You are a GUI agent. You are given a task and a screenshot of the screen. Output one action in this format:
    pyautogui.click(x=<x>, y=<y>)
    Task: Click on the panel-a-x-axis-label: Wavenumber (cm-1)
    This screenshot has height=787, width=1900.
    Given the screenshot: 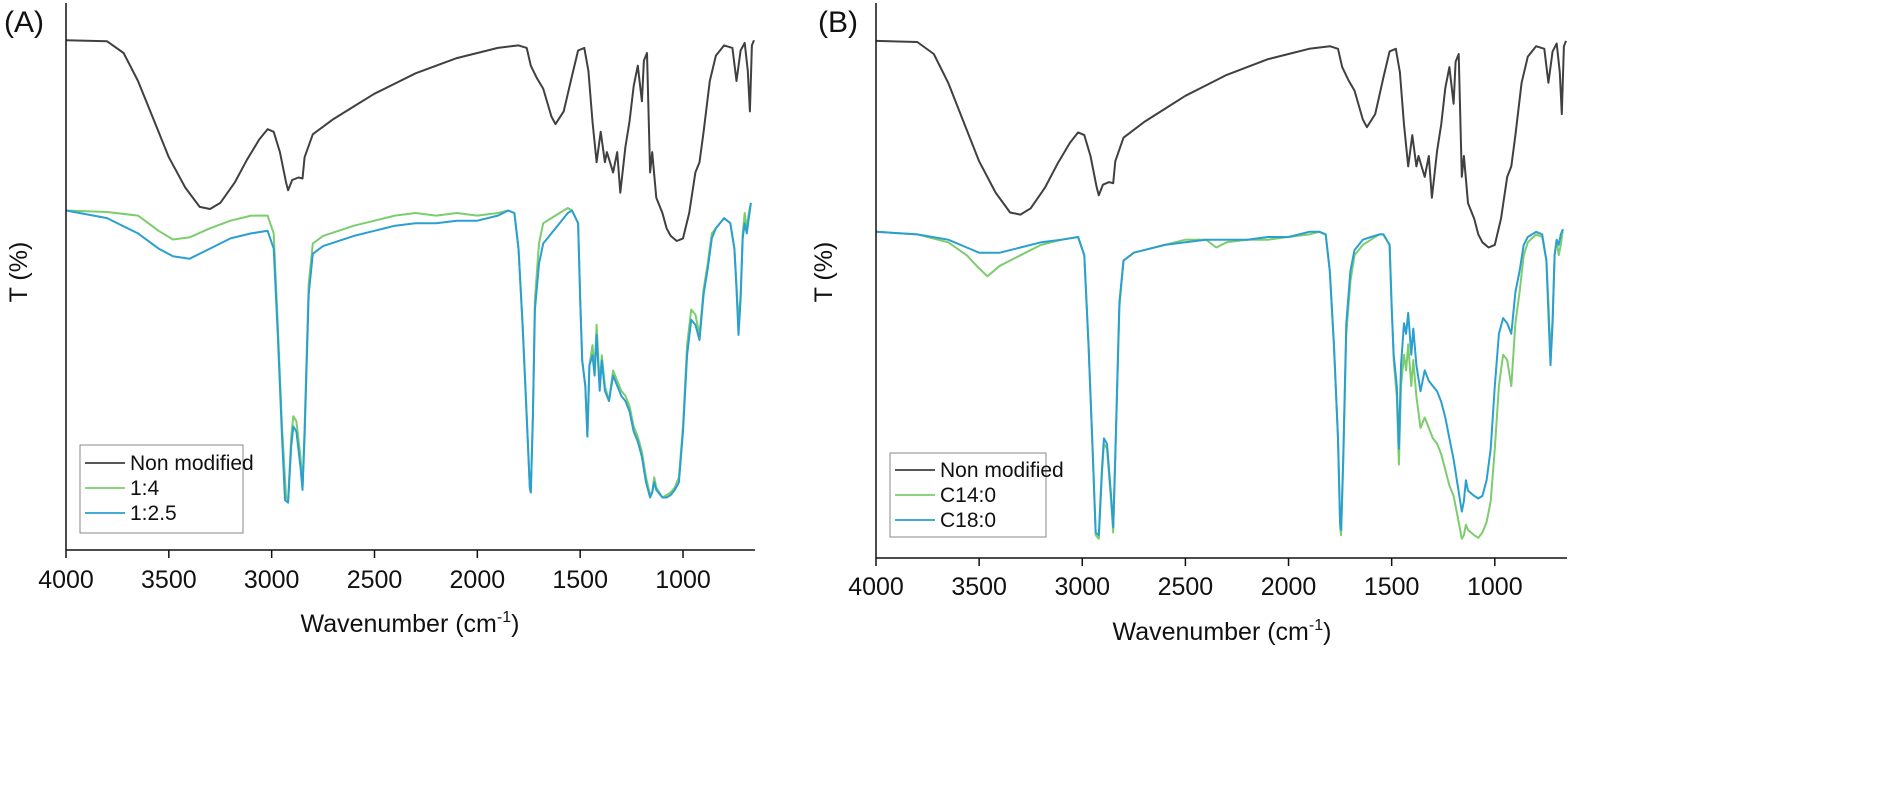 What is the action you would take?
    pyautogui.click(x=410, y=623)
    